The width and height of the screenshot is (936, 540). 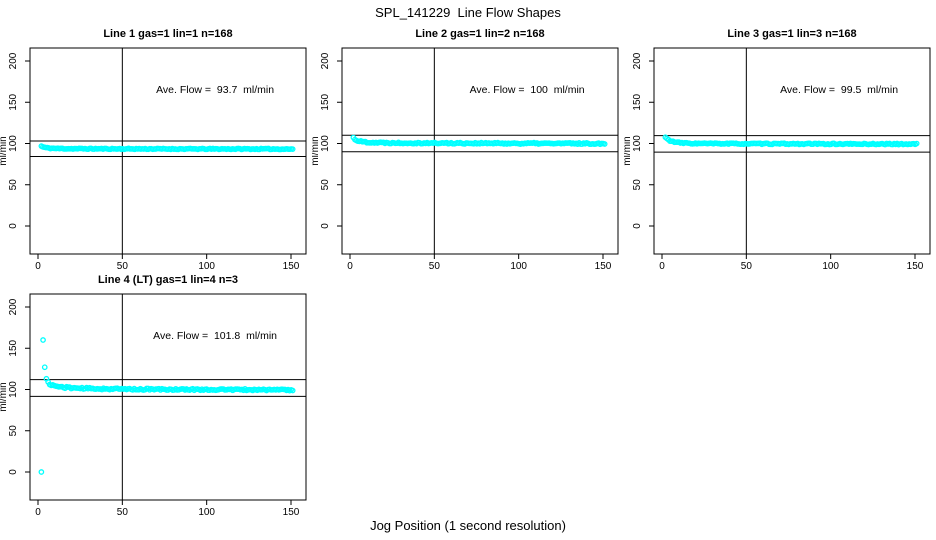 I want to click on svg-text: Ave. Flow = 100 ml/min, so click(x=527, y=90).